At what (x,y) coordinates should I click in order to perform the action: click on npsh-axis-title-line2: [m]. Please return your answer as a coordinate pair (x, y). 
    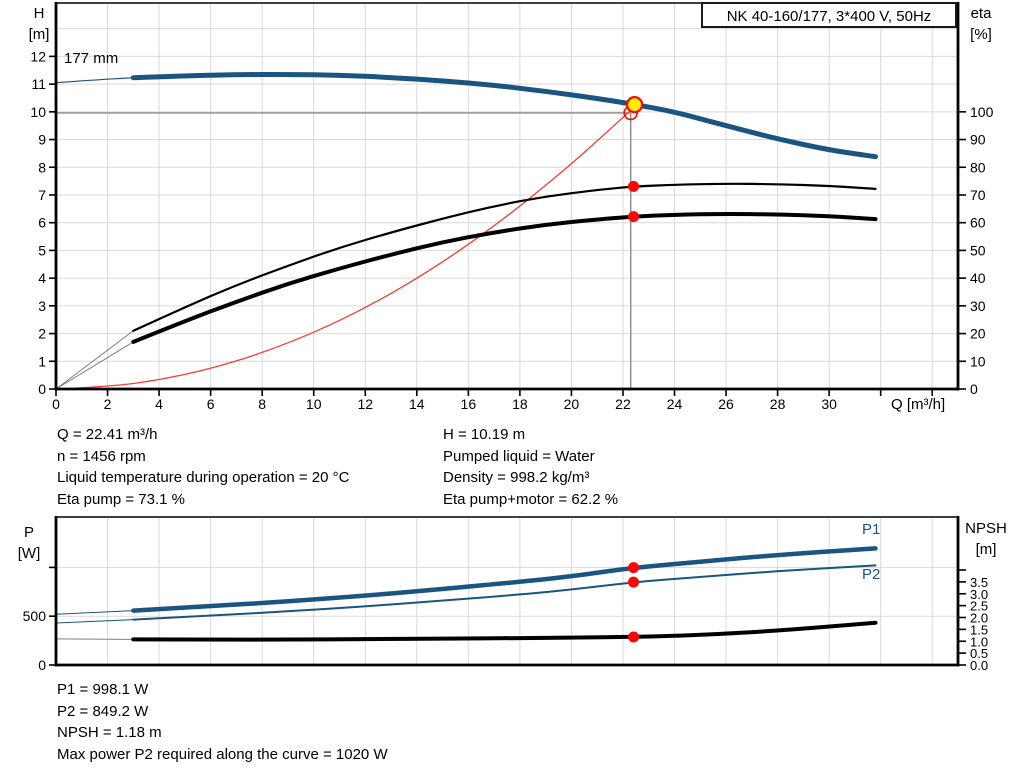
    Looking at the image, I should click on (986, 549).